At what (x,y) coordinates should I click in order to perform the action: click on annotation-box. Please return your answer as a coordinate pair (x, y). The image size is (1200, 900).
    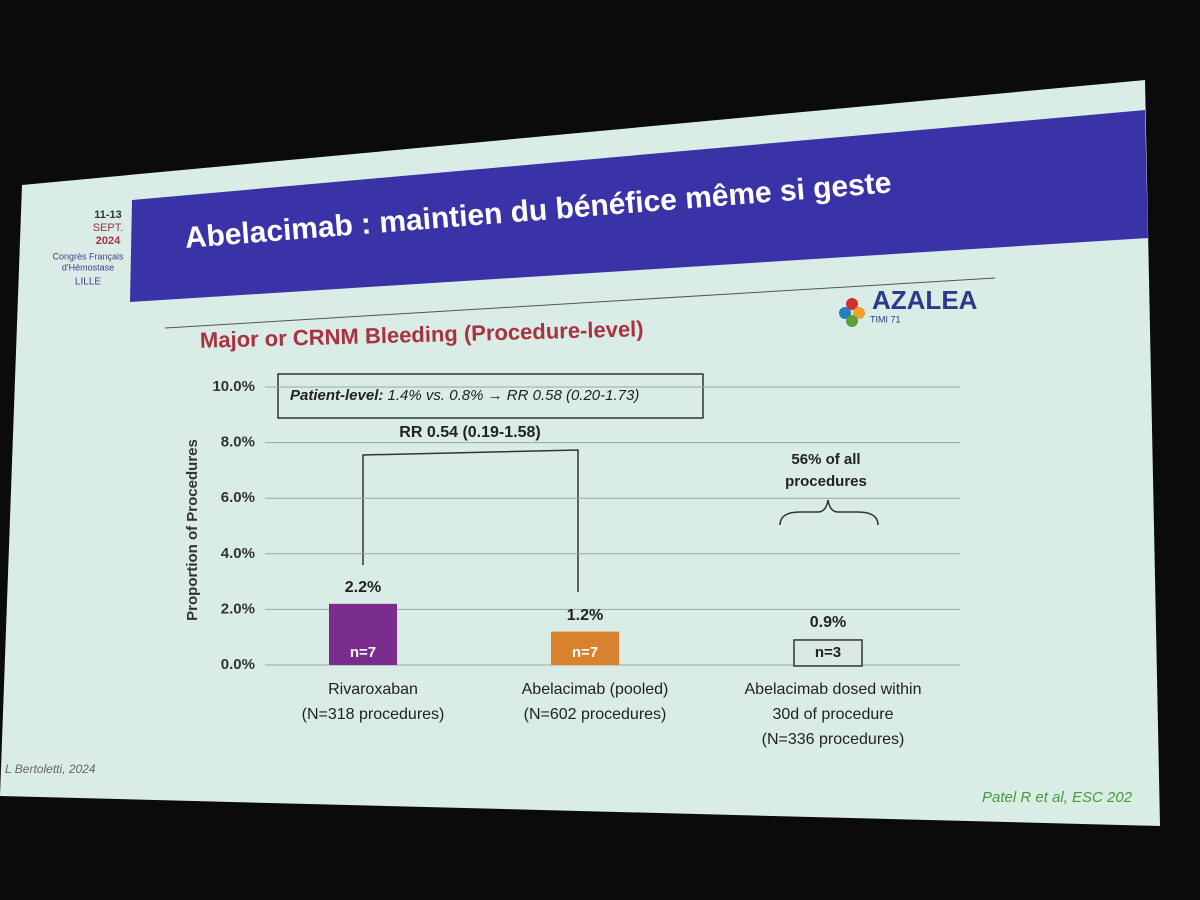
    Looking at the image, I should click on (490, 396).